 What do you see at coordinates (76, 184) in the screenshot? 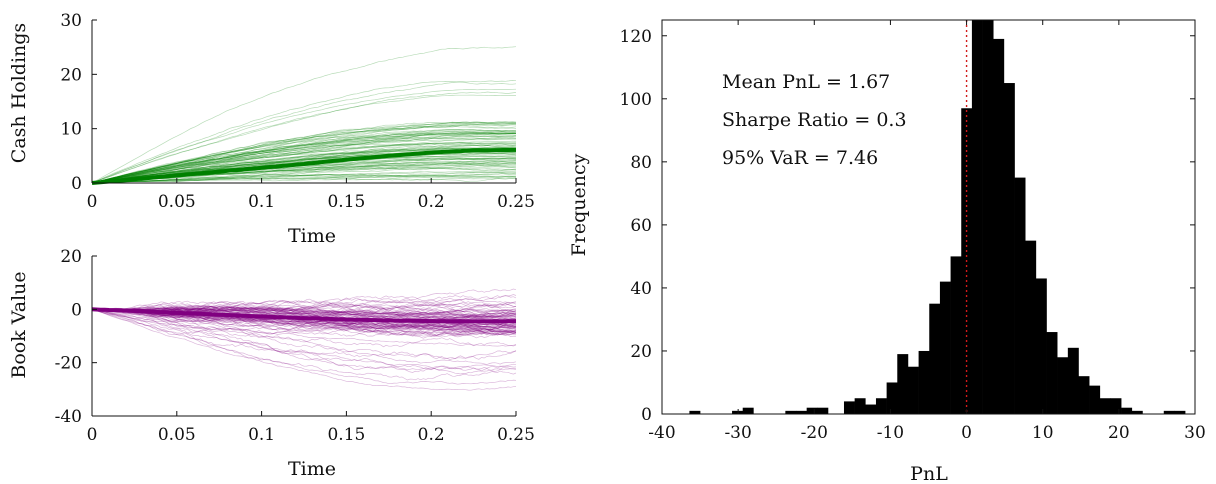
I see `cash-holdings-y-tick-label: 0` at bounding box center [76, 184].